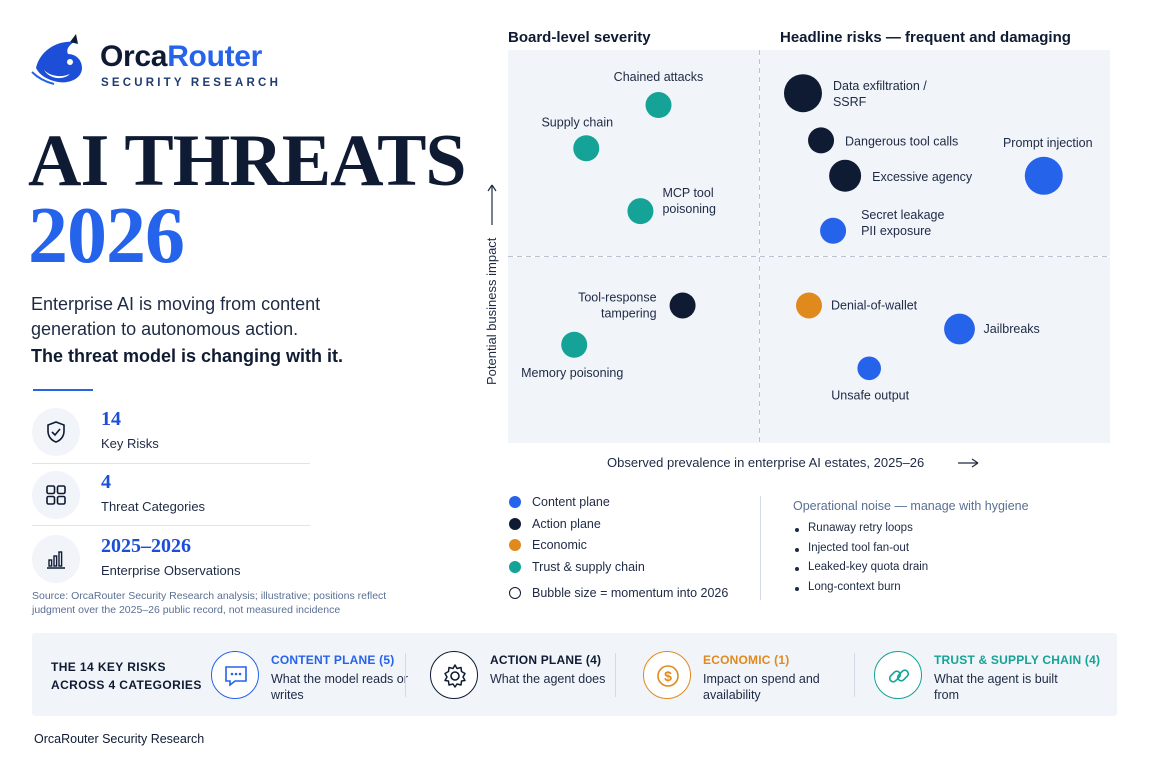 This screenshot has height=768, width=1152. Describe the element at coordinates (821, 140) in the screenshot. I see `bubble-dangerous-tool-calls` at that location.